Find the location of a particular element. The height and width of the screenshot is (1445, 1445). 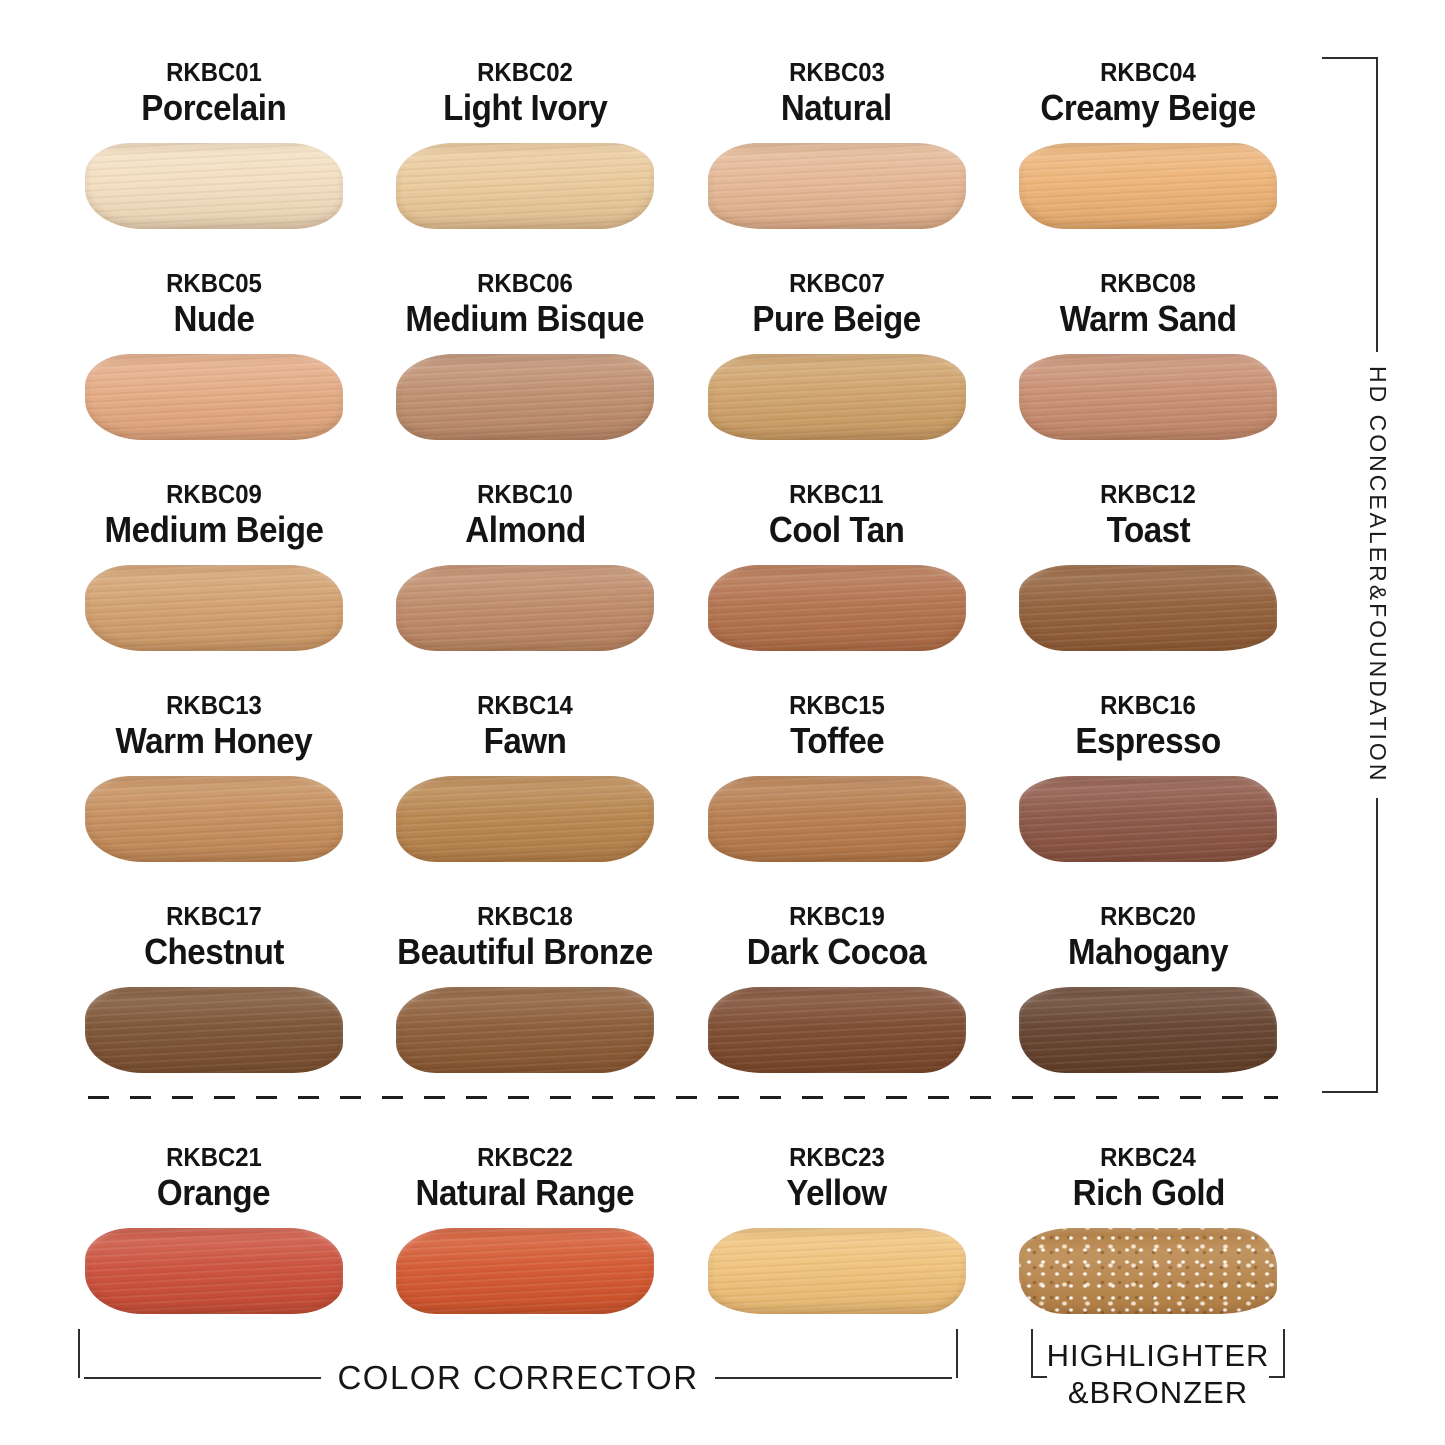

color-corrector-row: COLOR CORRECTOR is located at coordinates (518, 1377).